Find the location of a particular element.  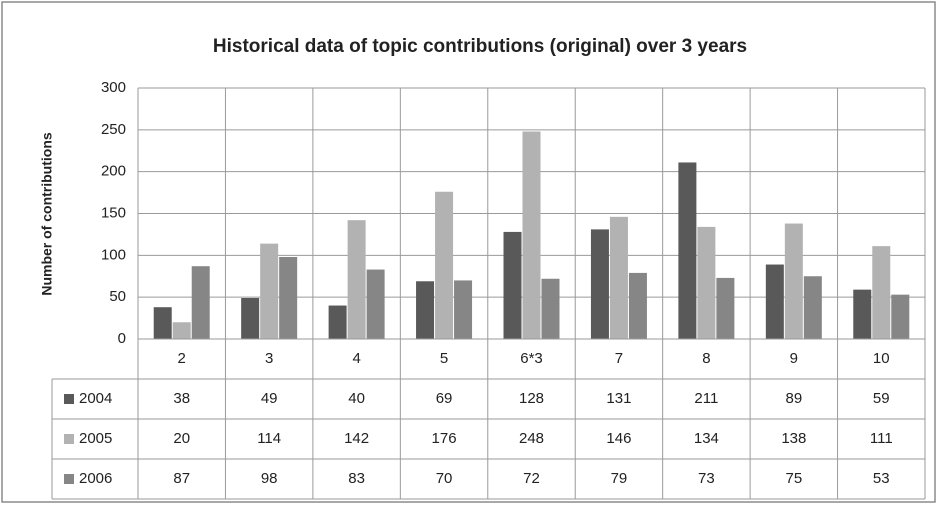

table-cell: 98 is located at coordinates (269, 478).